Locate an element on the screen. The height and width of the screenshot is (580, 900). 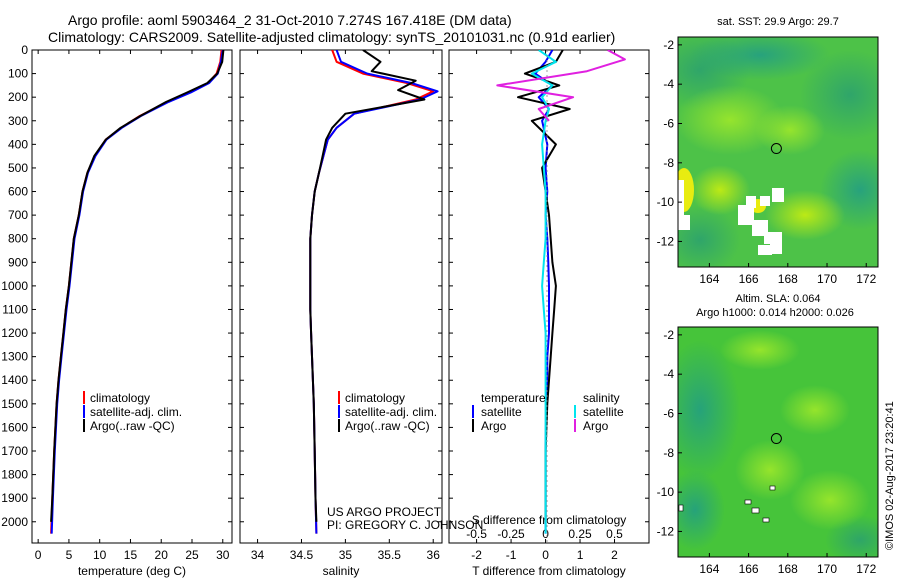
sst-map-field is located at coordinates (778, 152).